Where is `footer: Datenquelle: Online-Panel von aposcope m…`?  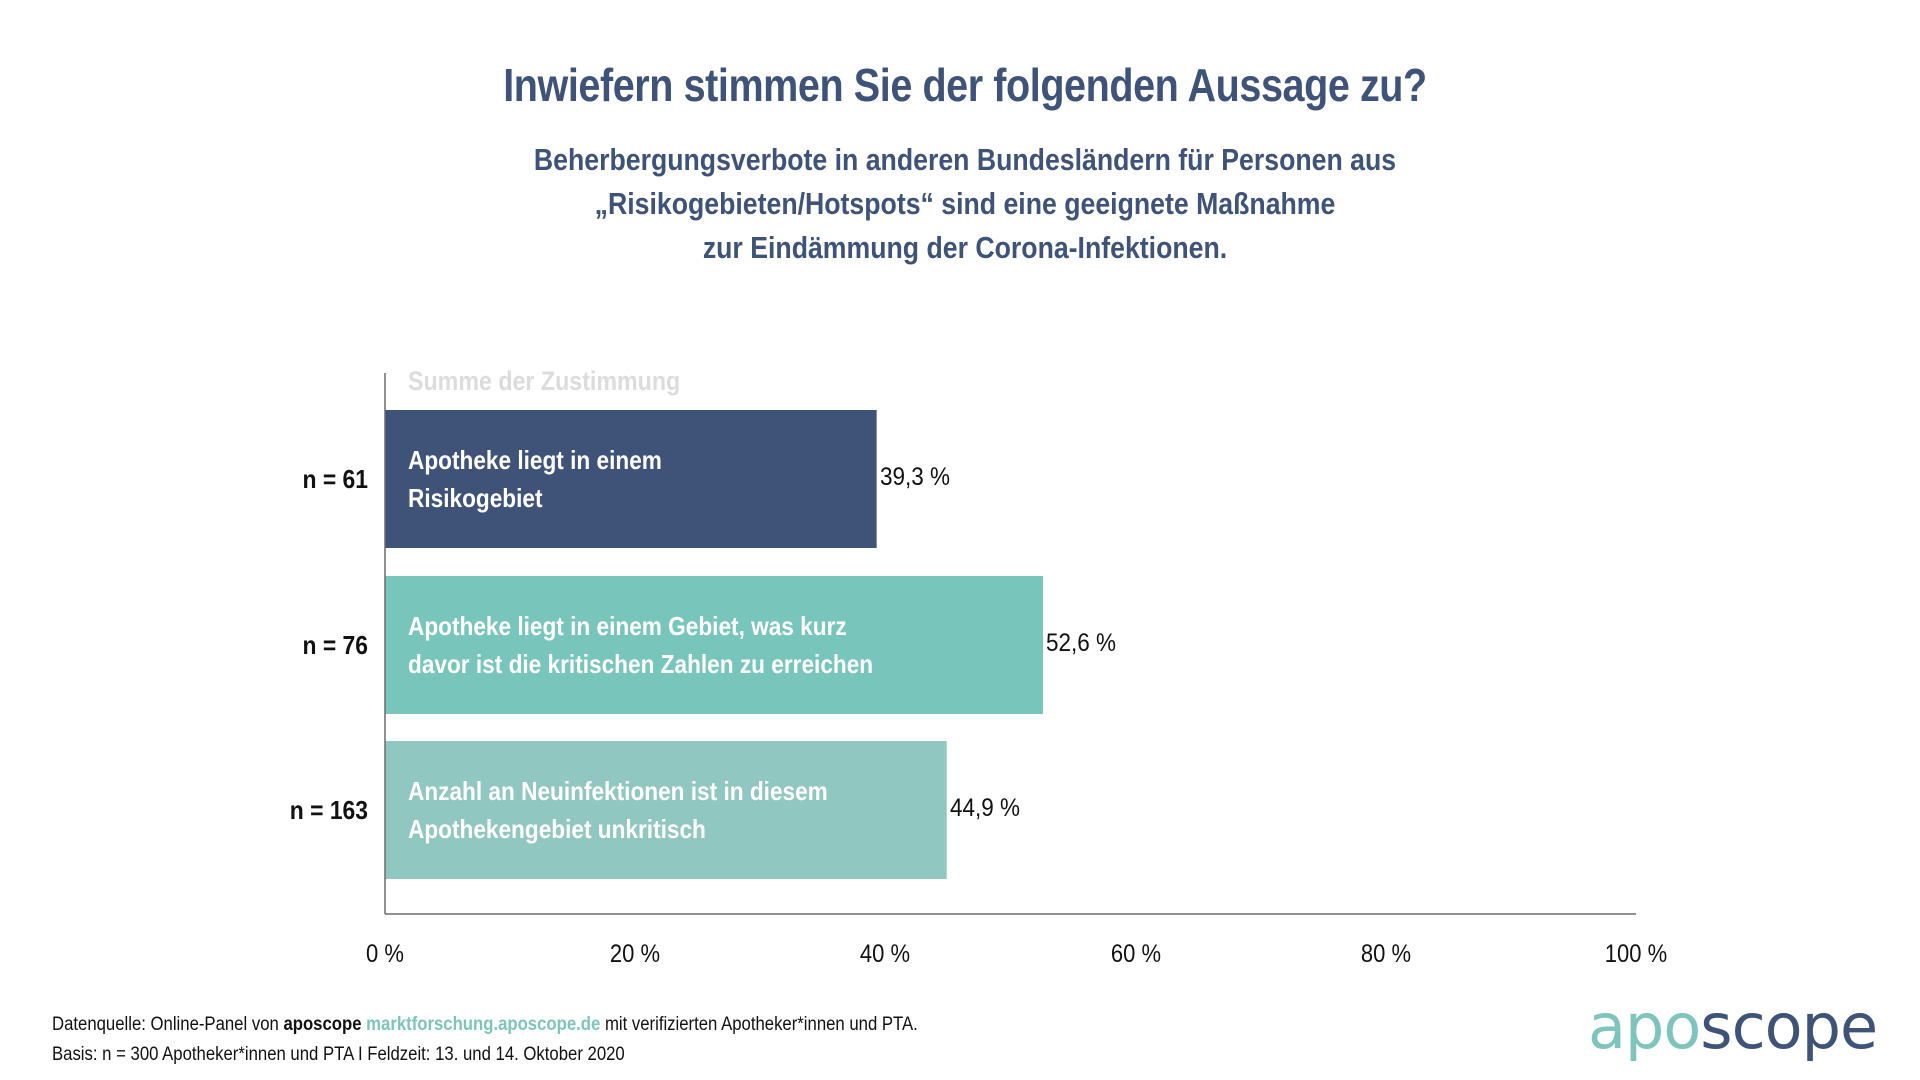 footer: Datenquelle: Online-Panel von aposcope m… is located at coordinates (485, 1040).